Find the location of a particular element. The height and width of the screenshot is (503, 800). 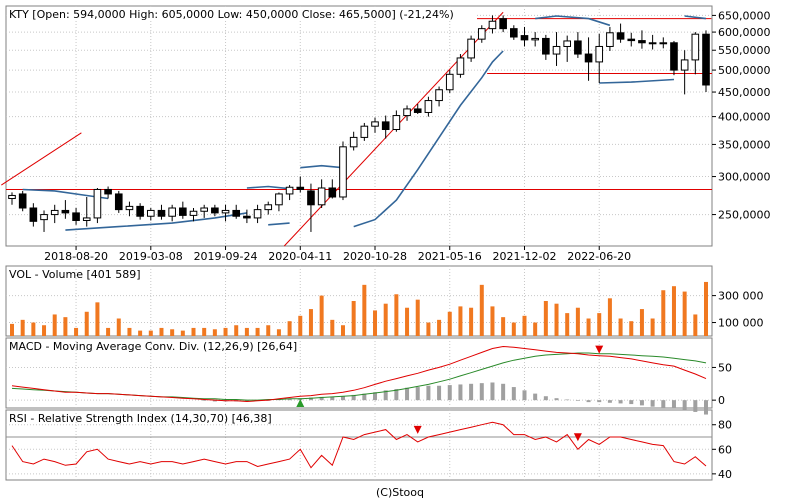

rsi-y-tick-label: 40 is located at coordinates (725, 474).